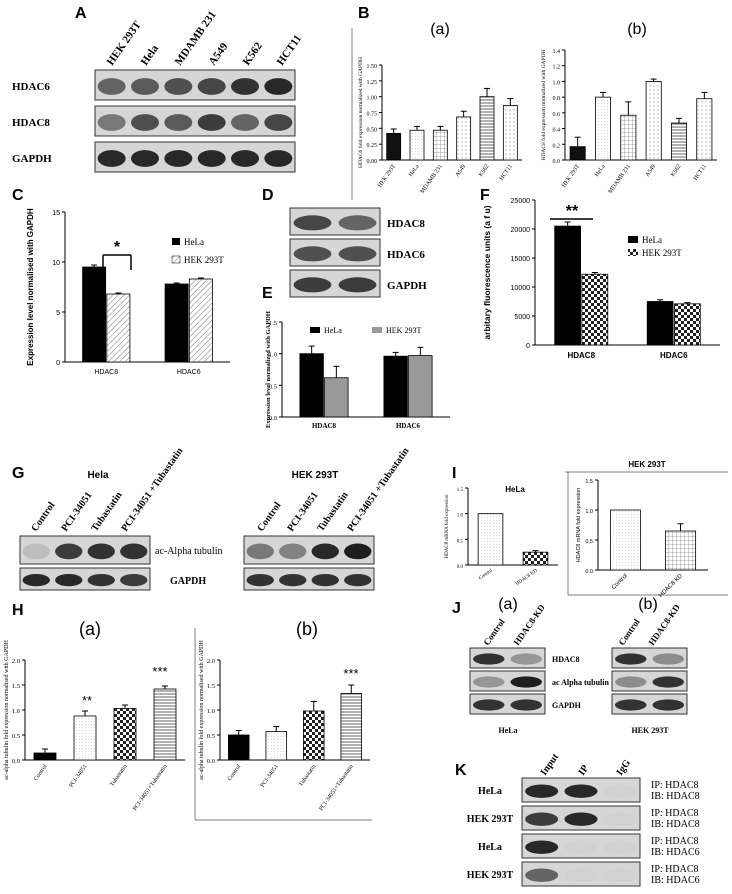 This screenshot has height=894, width=732. What do you see at coordinates (41, 772) in the screenshot?
I see `chart-H-a-category-label: Control` at bounding box center [41, 772].